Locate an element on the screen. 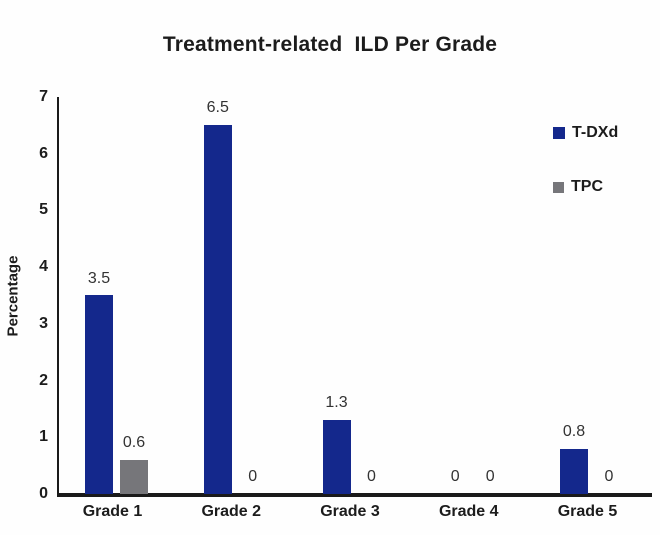  value-label-tpc-grade-4: 0 is located at coordinates (490, 476).